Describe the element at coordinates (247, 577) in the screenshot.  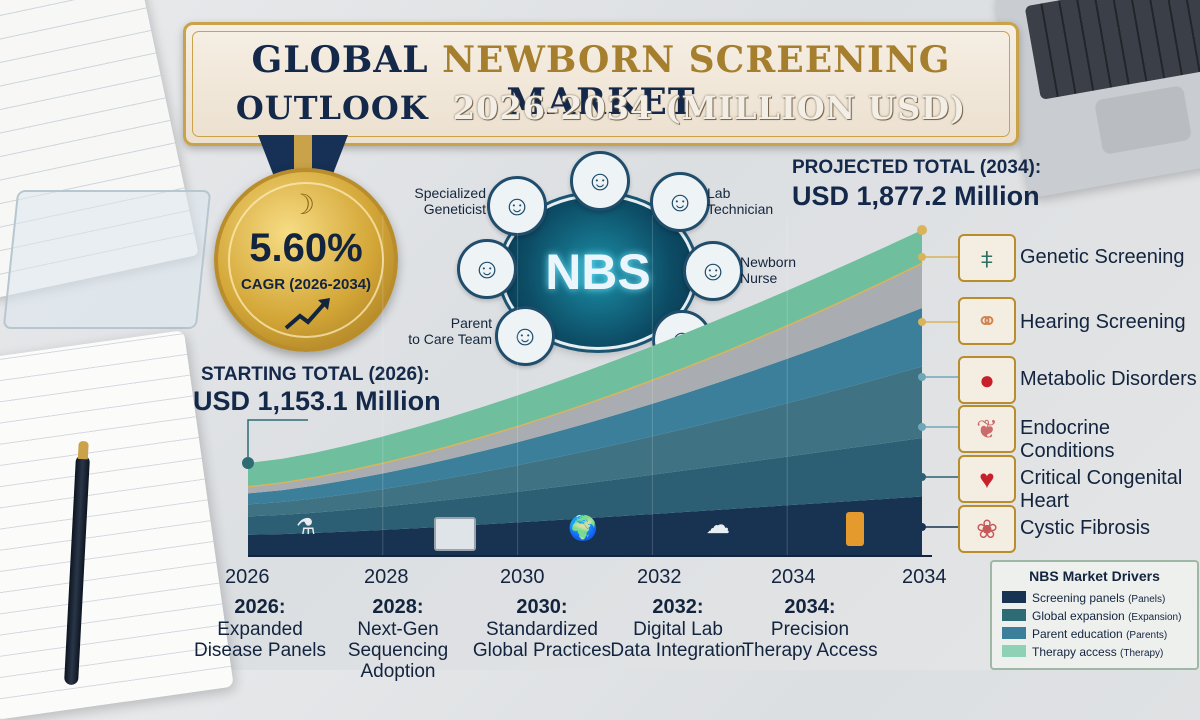
I see `x-tick-label: 2026` at that location.